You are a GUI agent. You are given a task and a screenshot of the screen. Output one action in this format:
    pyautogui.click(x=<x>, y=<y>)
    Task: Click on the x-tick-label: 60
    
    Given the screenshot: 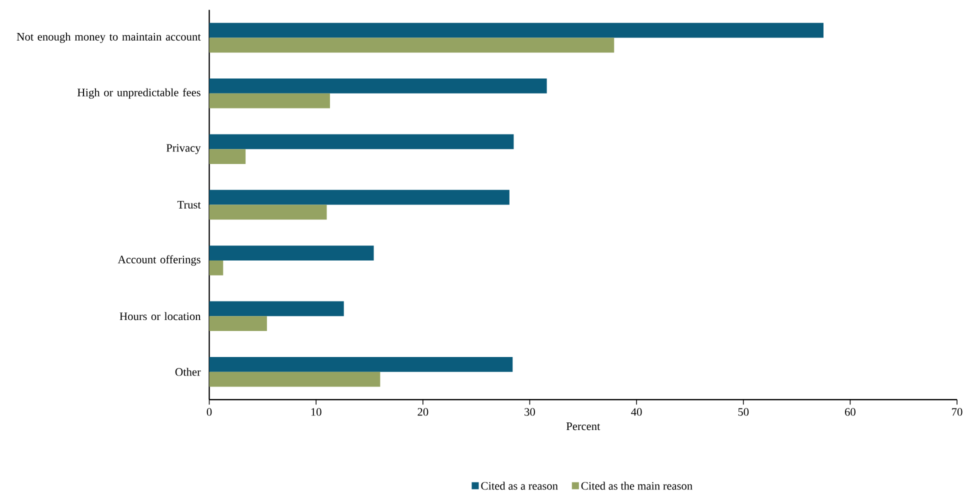 What is the action you would take?
    pyautogui.click(x=850, y=412)
    